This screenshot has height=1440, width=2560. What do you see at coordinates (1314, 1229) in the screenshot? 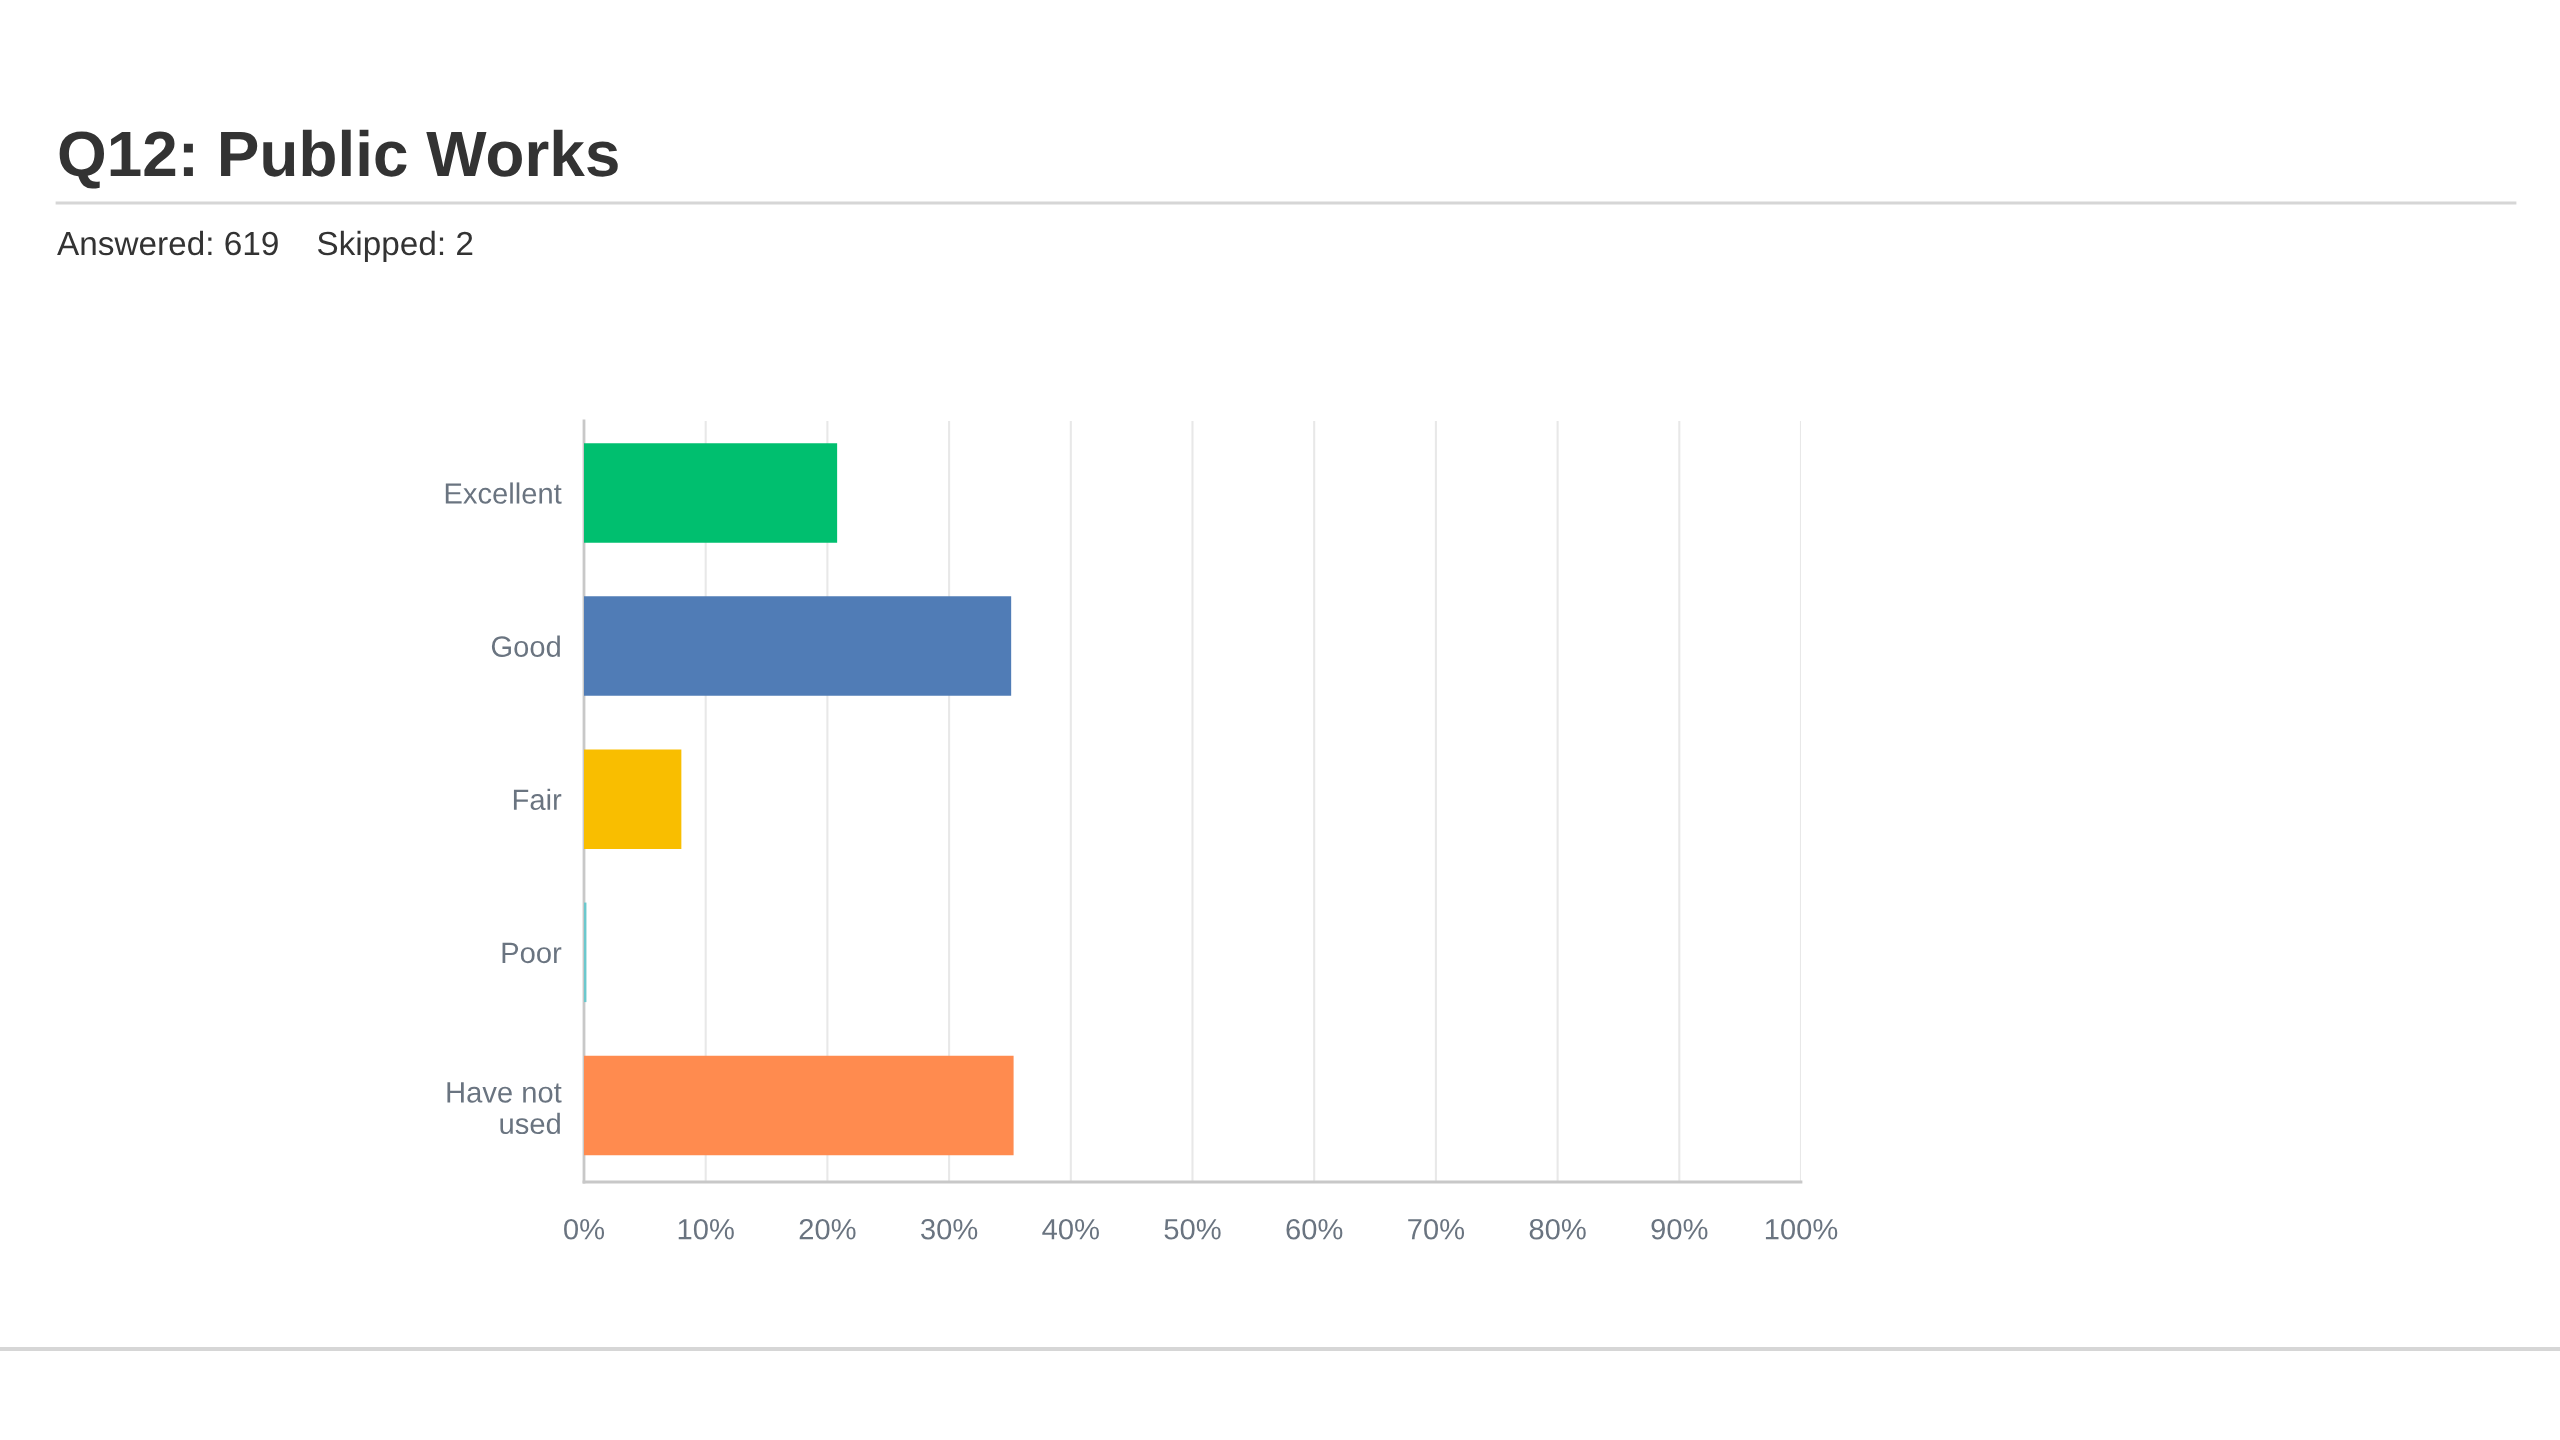
I see `x-tick-label: 60%` at bounding box center [1314, 1229].